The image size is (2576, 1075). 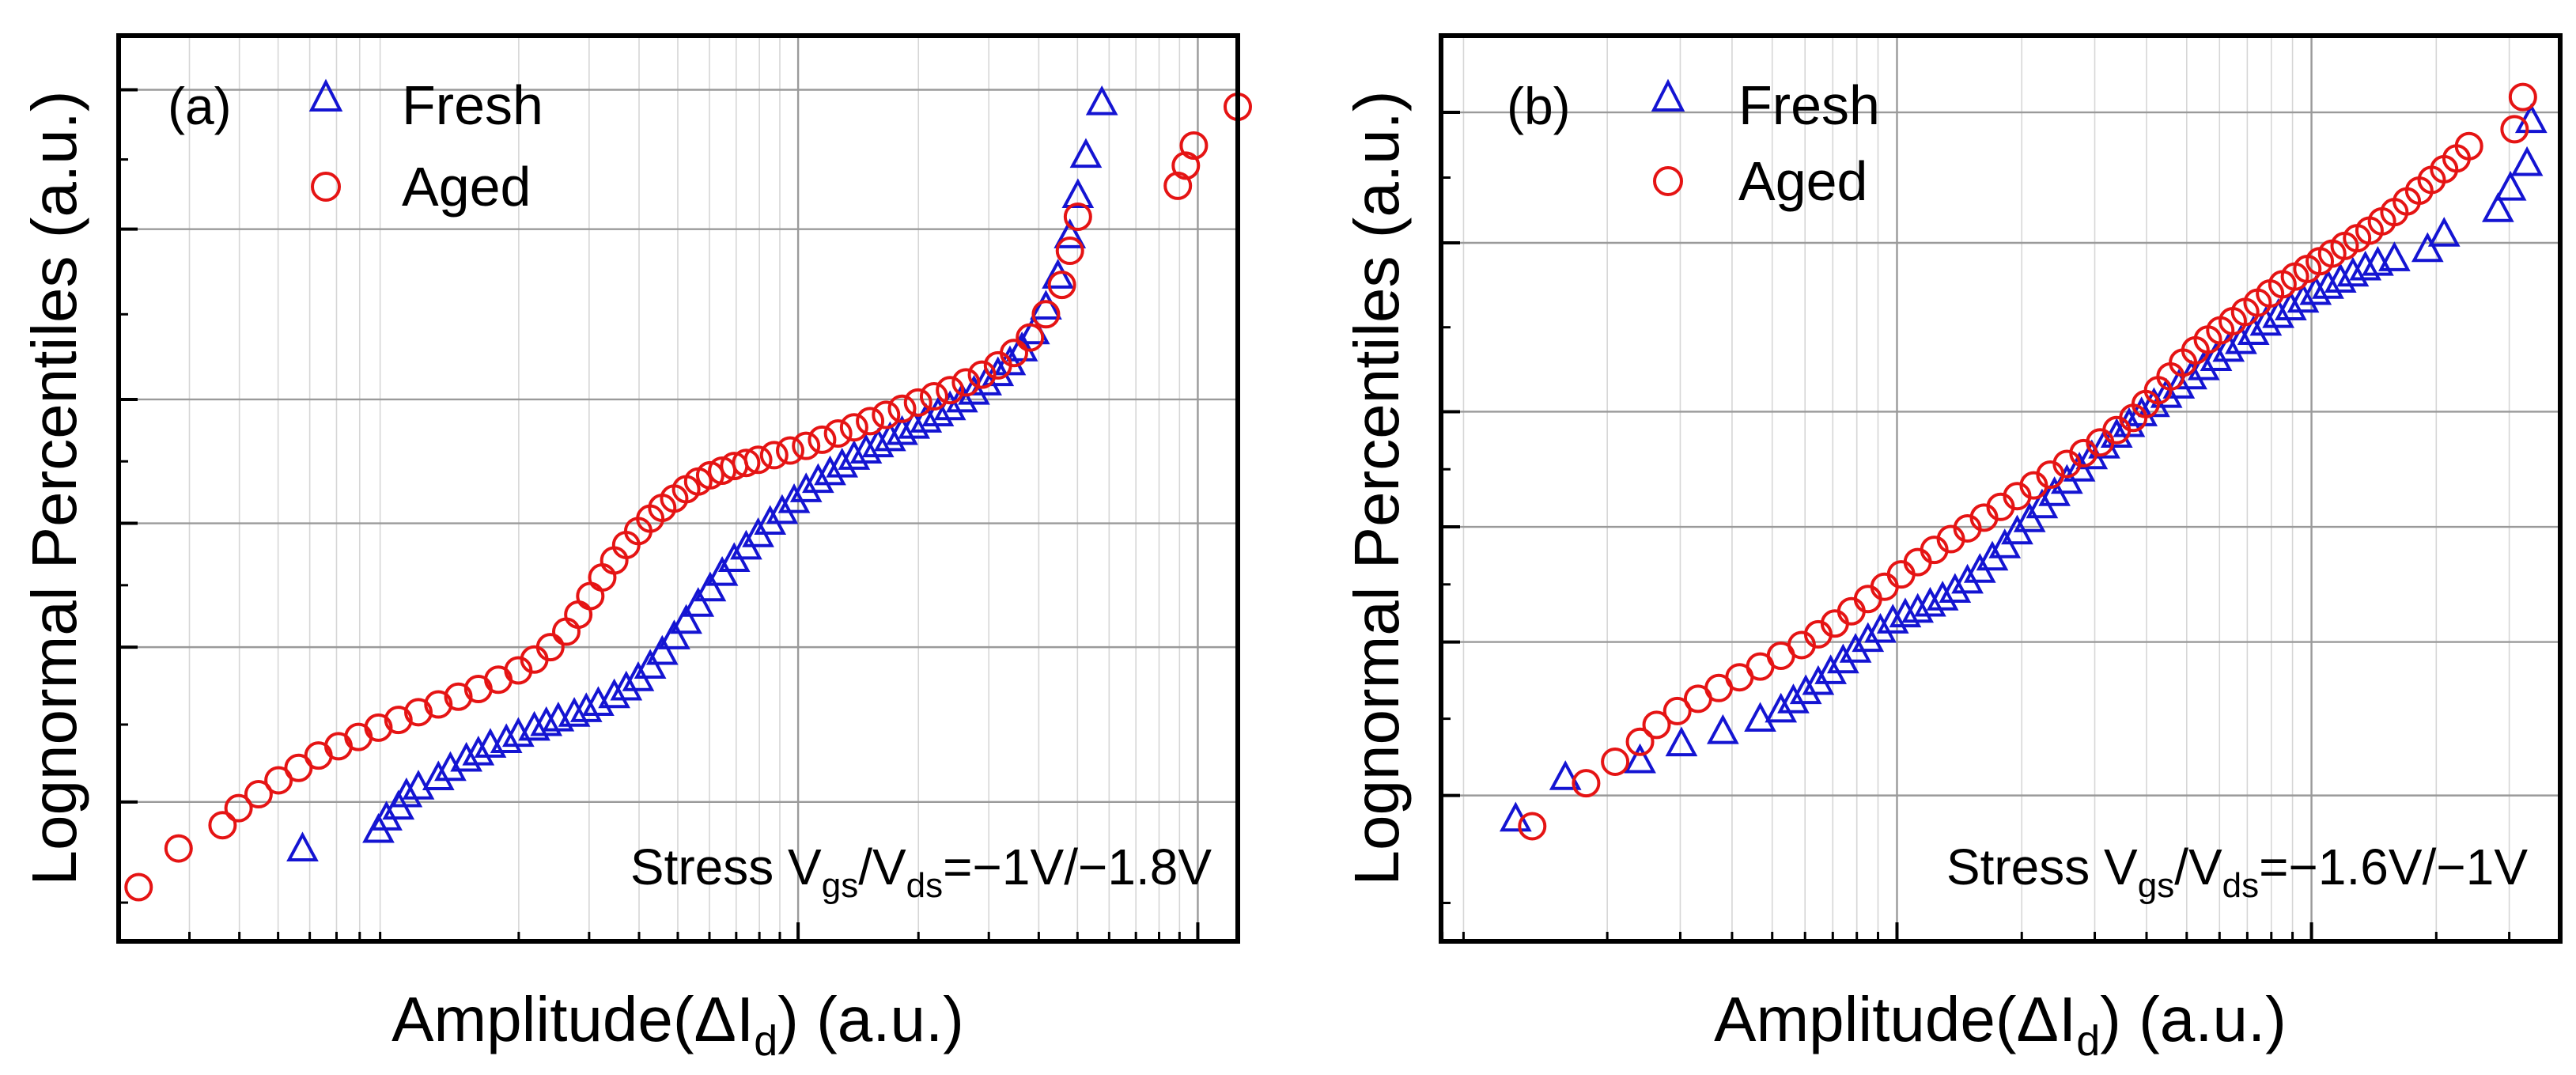 I want to click on panel-a-ylabel: Lognormal Percentiles (a.u.), so click(x=54, y=488).